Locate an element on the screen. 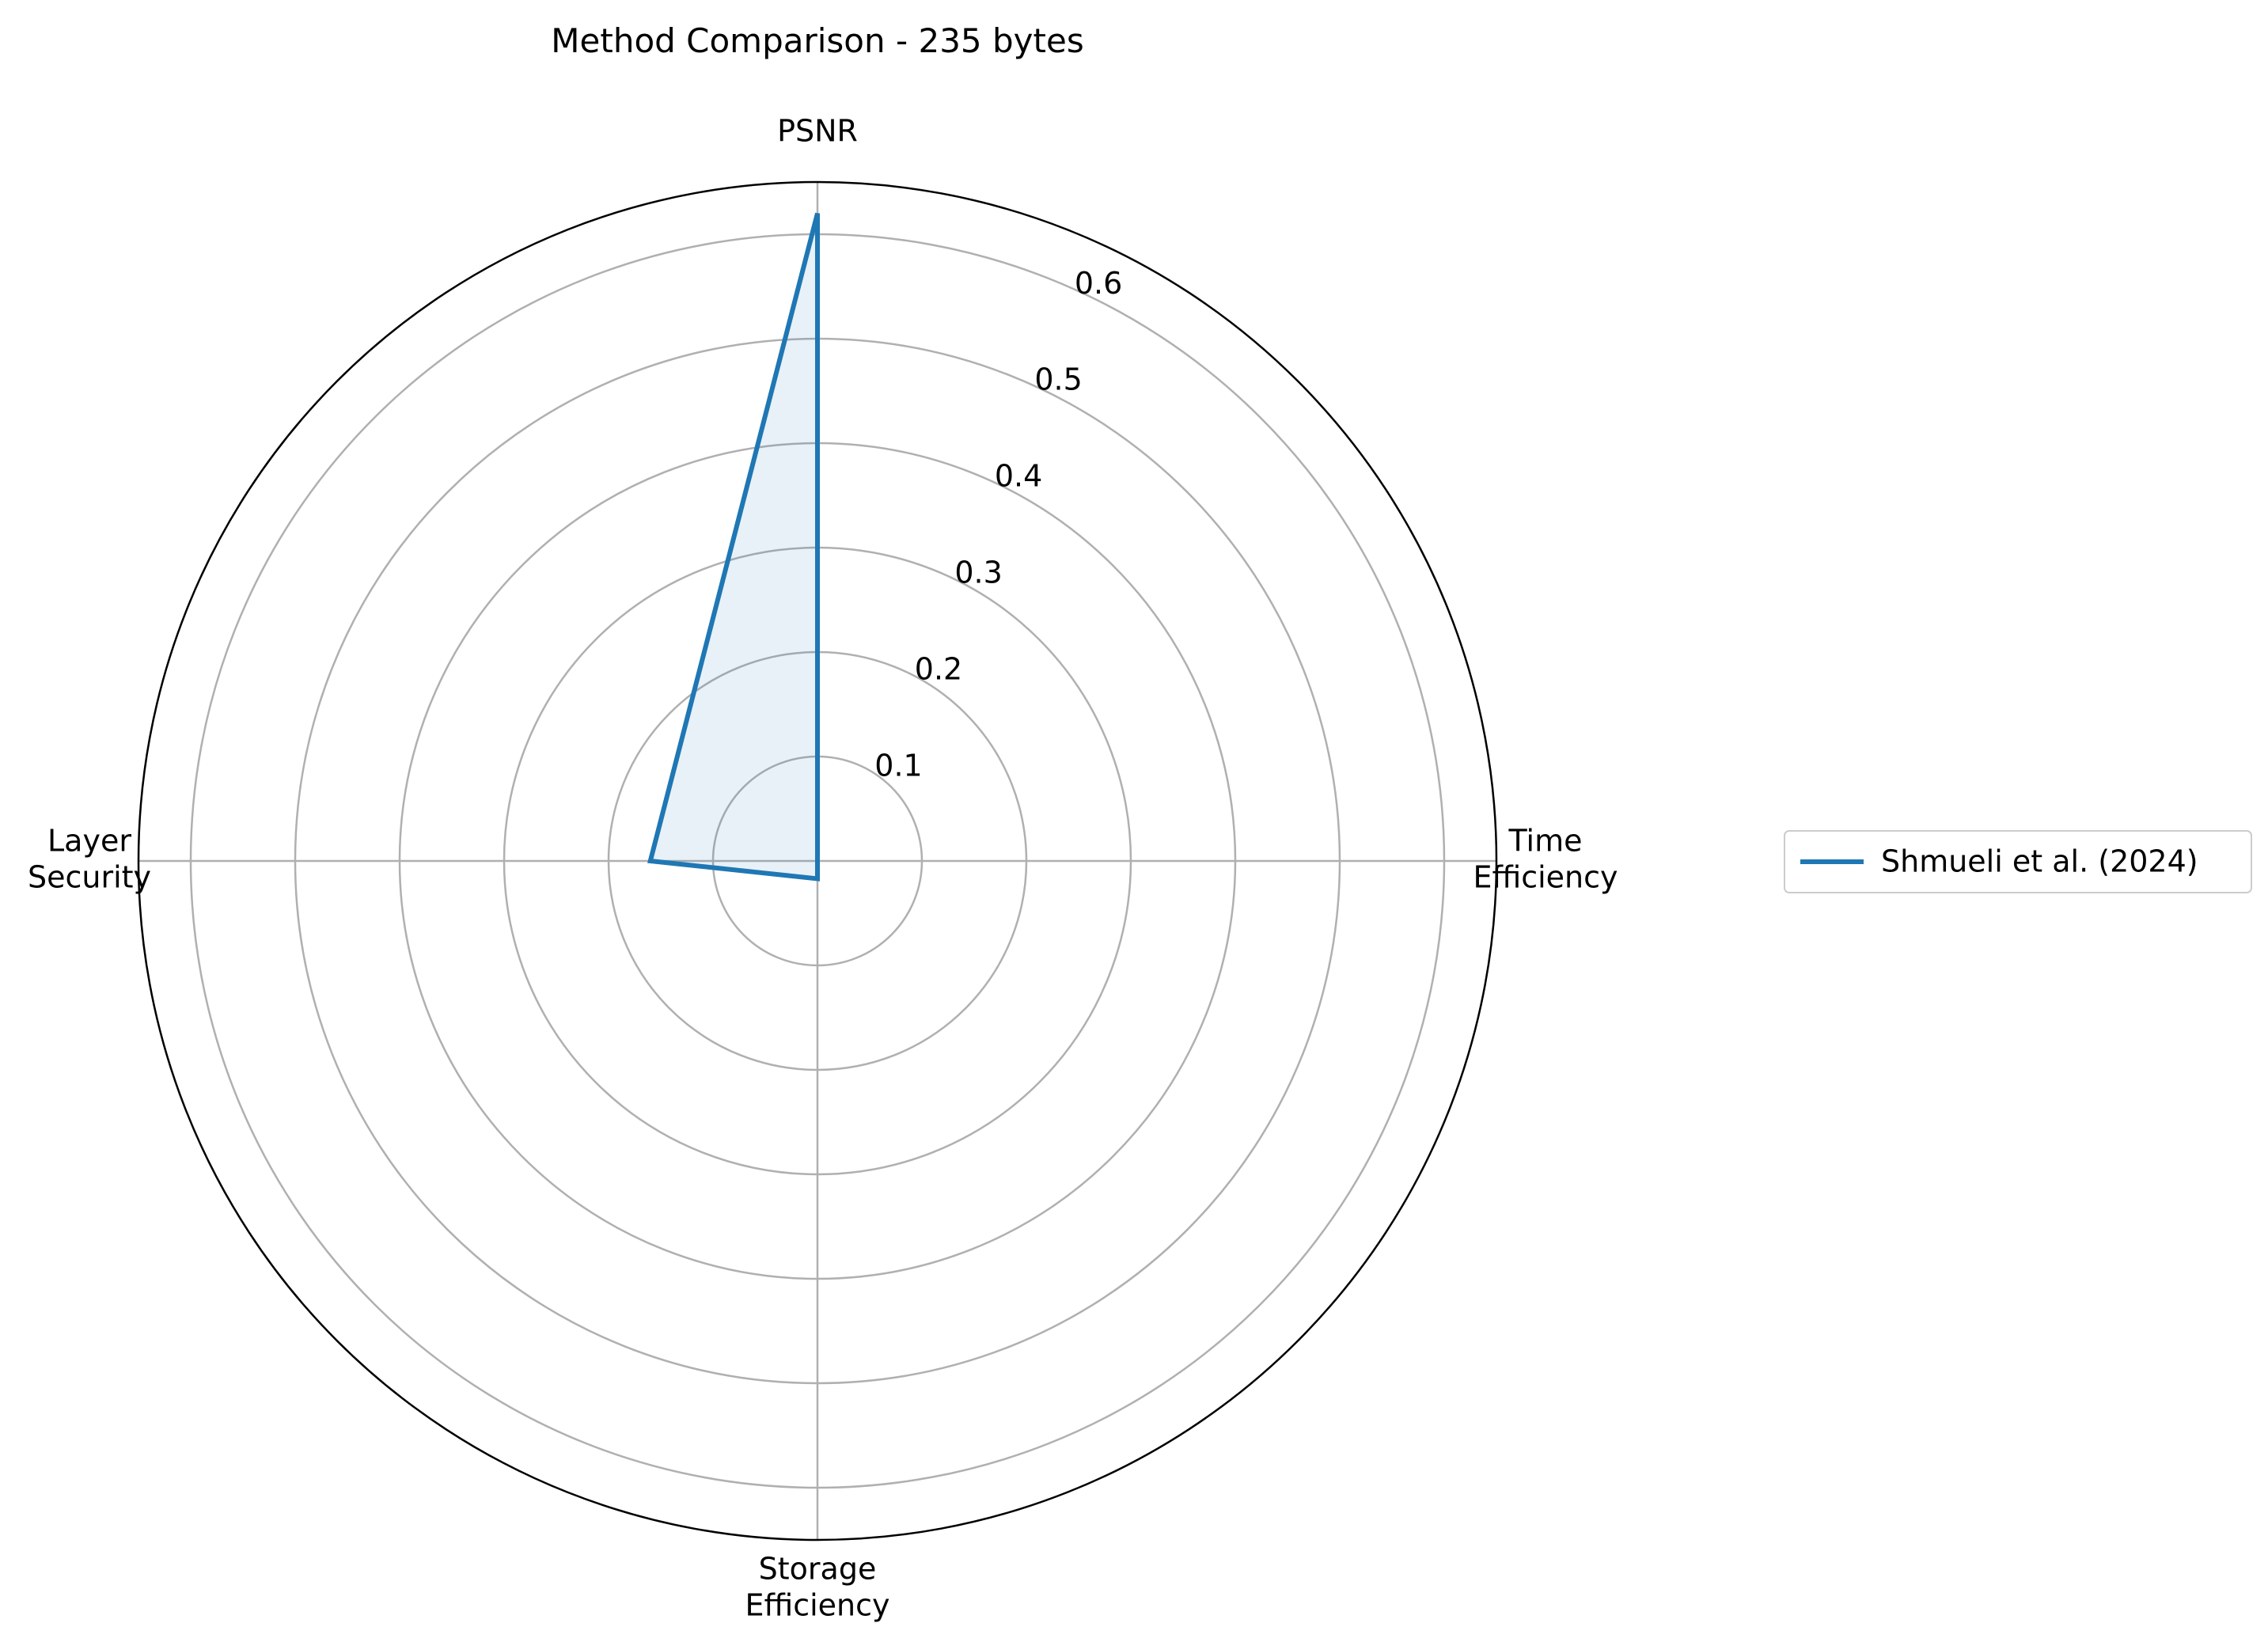 This screenshot has height=1642, width=2268. axis-label-1: PSNR is located at coordinates (817, 131).